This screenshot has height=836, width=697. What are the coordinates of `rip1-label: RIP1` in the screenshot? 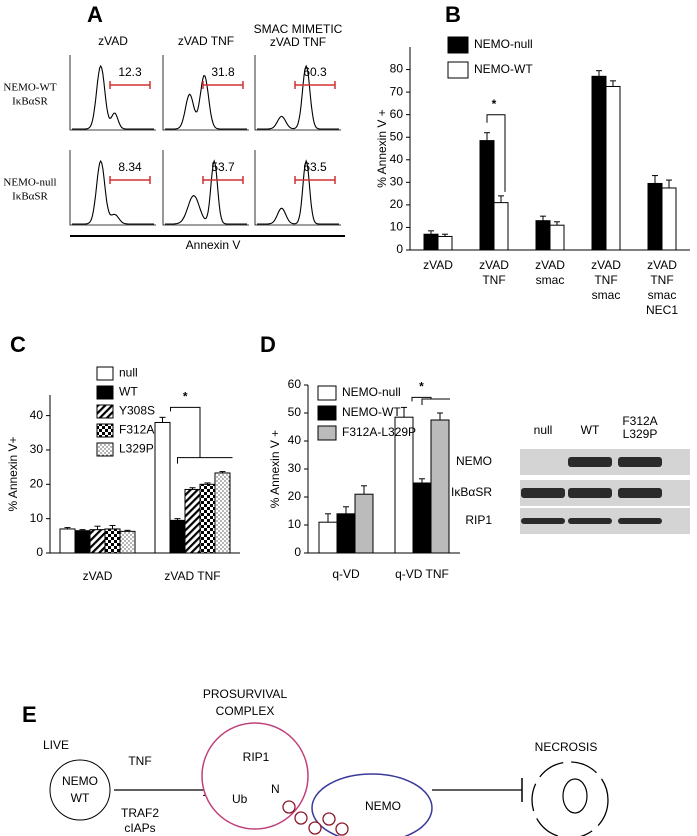 It's located at (256, 757).